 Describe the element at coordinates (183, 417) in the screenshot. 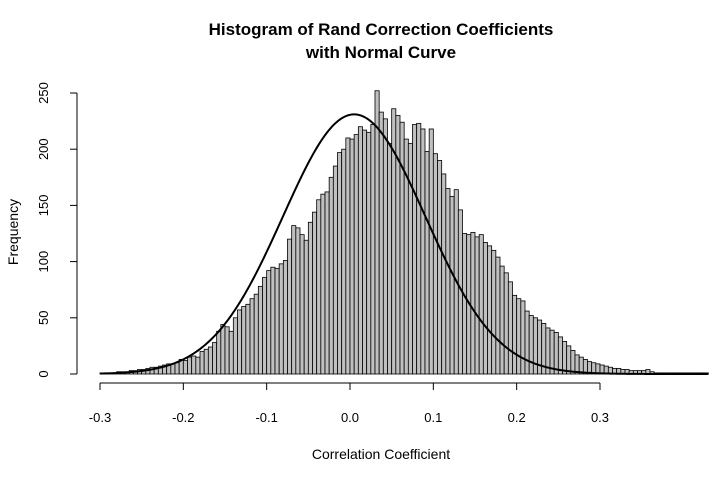

I see `x-tick-label: -0.2` at that location.